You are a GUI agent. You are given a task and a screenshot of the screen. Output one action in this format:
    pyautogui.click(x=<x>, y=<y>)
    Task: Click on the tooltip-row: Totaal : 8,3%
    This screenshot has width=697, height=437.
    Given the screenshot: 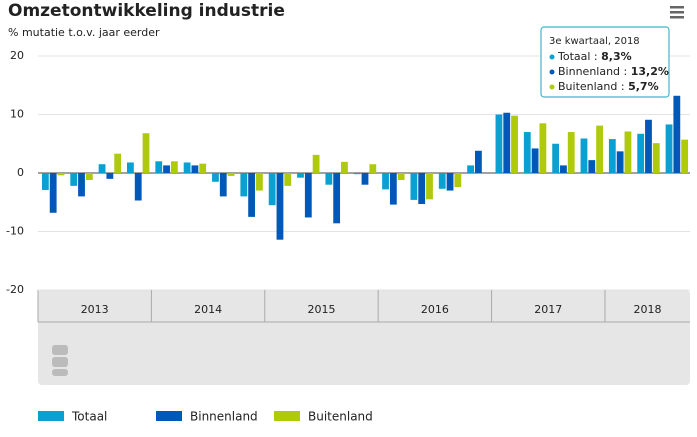 What is the action you would take?
    pyautogui.click(x=594, y=56)
    